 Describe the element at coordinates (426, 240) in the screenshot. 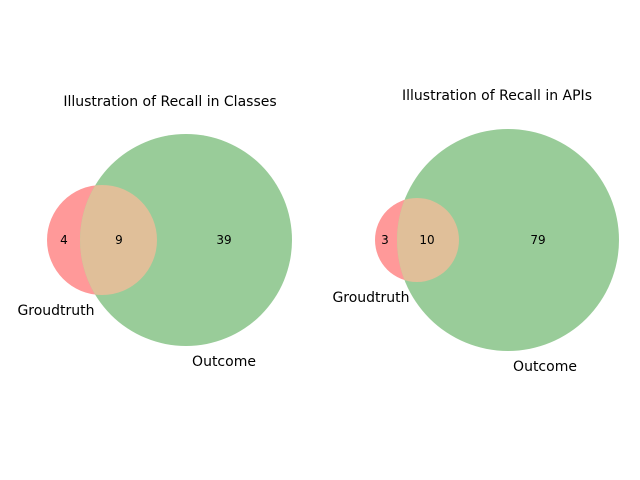

I see `overlap-count: 10` at that location.